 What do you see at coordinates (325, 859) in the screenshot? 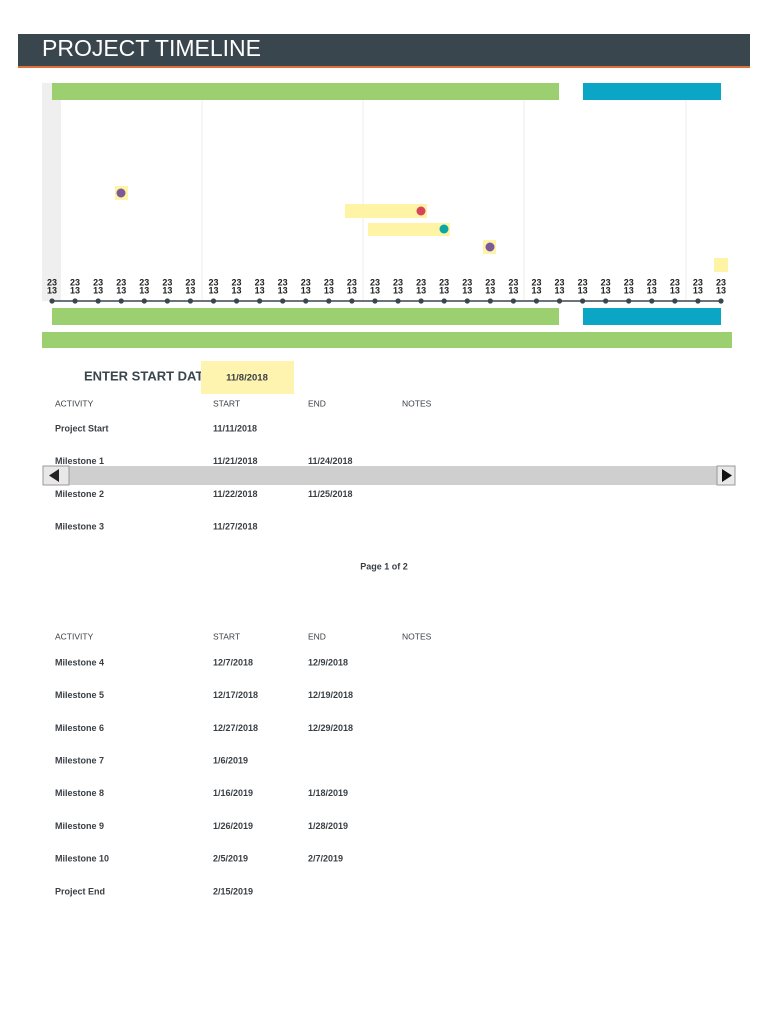
I see `table-cell: 2/7/2019` at bounding box center [325, 859].